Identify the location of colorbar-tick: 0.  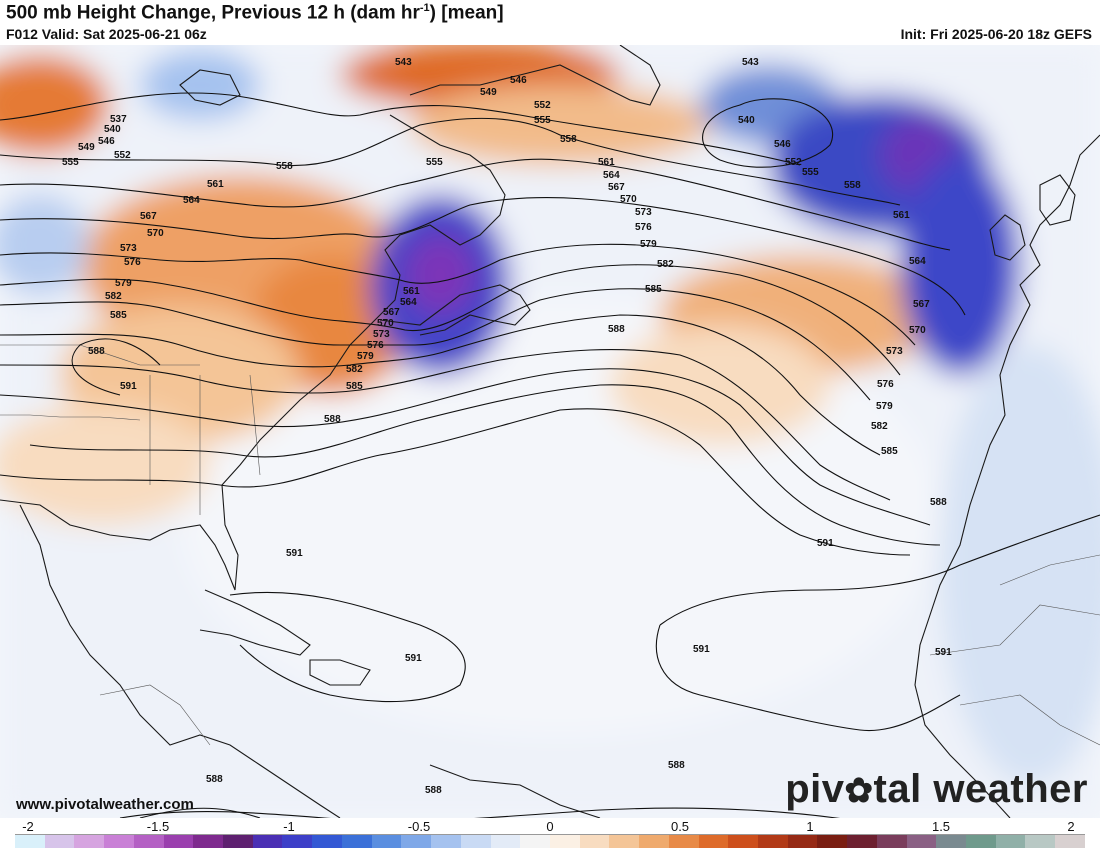
(550, 826).